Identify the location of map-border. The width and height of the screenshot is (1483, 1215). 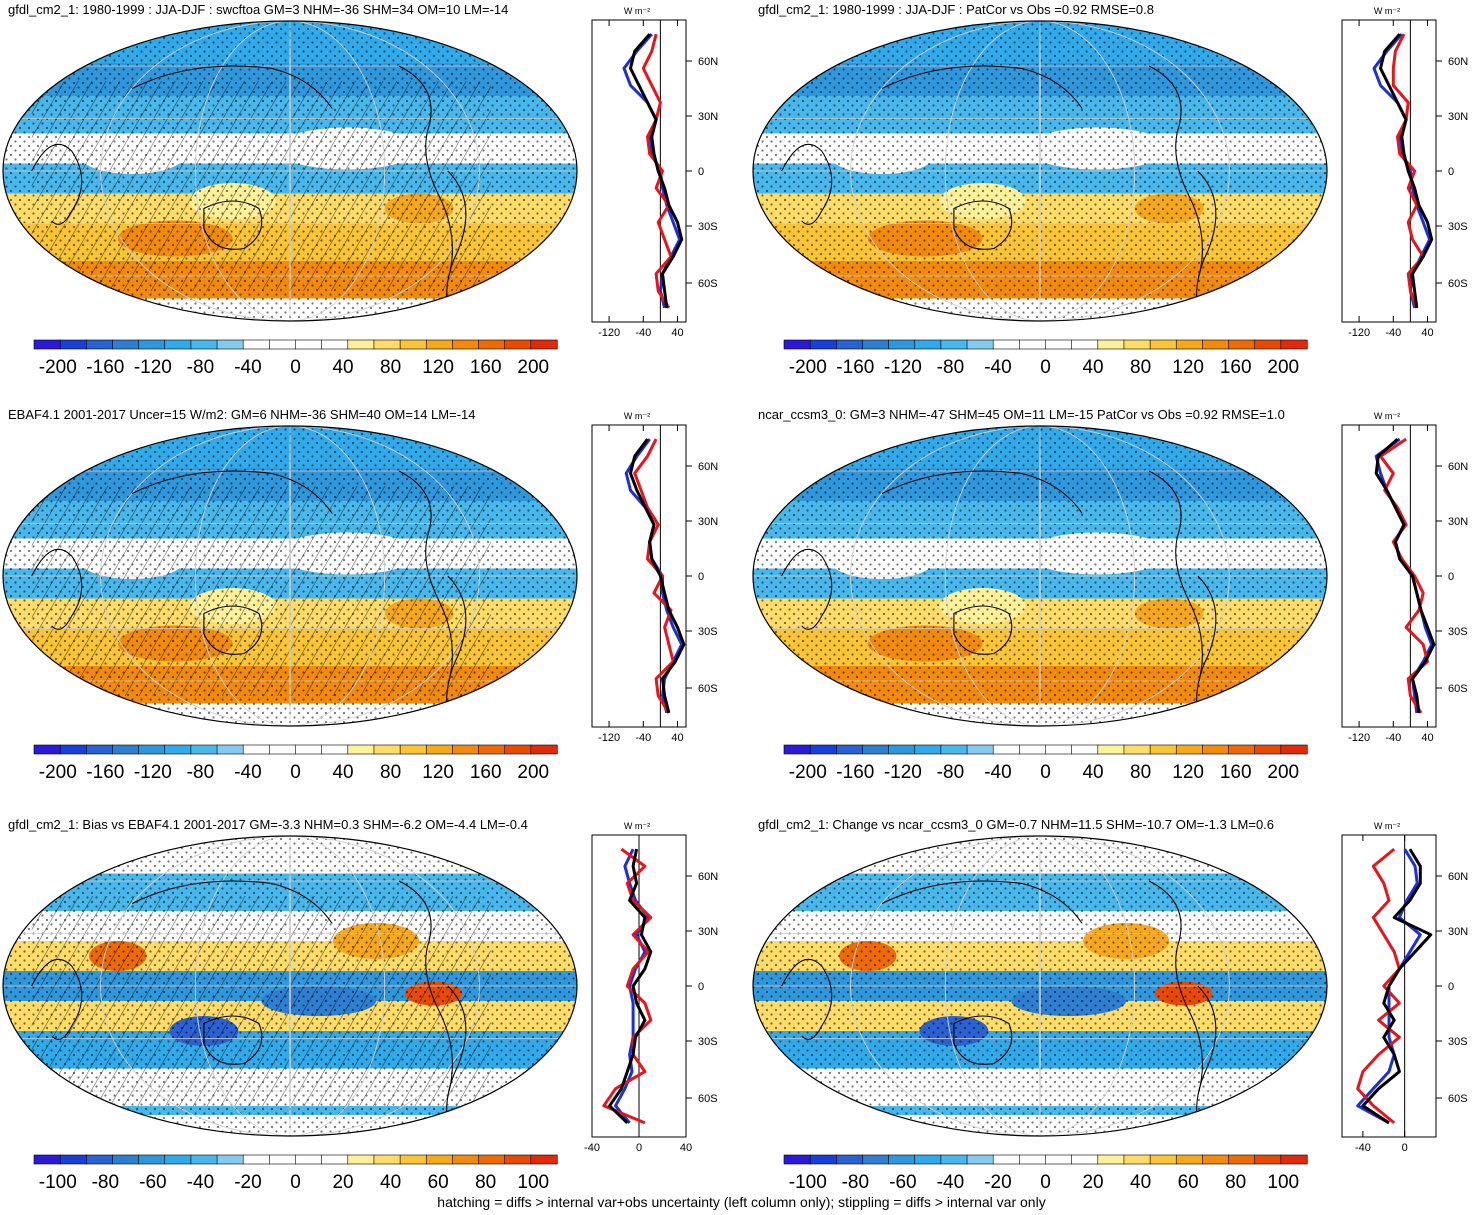
(290, 576).